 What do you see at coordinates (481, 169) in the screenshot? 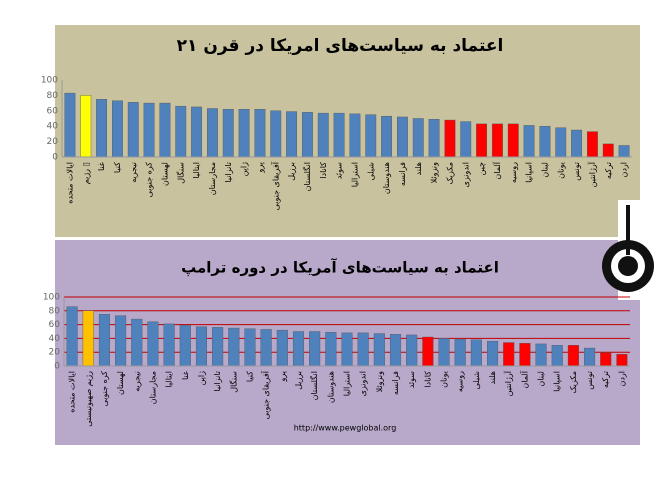
I see `x-tick-label: چین` at bounding box center [481, 169].